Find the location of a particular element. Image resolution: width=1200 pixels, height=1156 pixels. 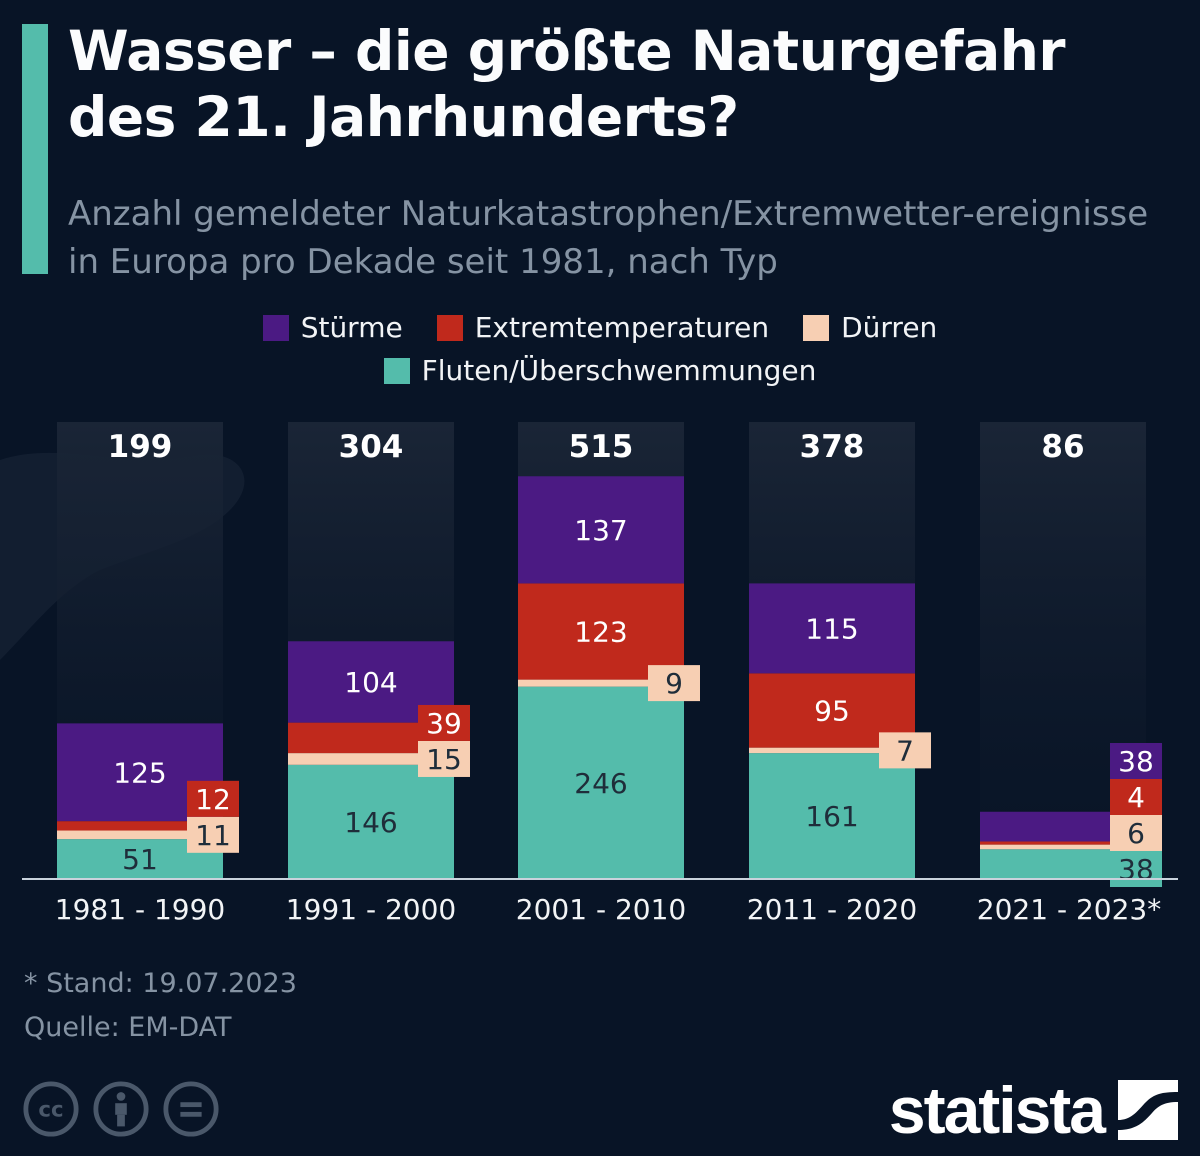

brand-name: statista is located at coordinates (997, 1110).